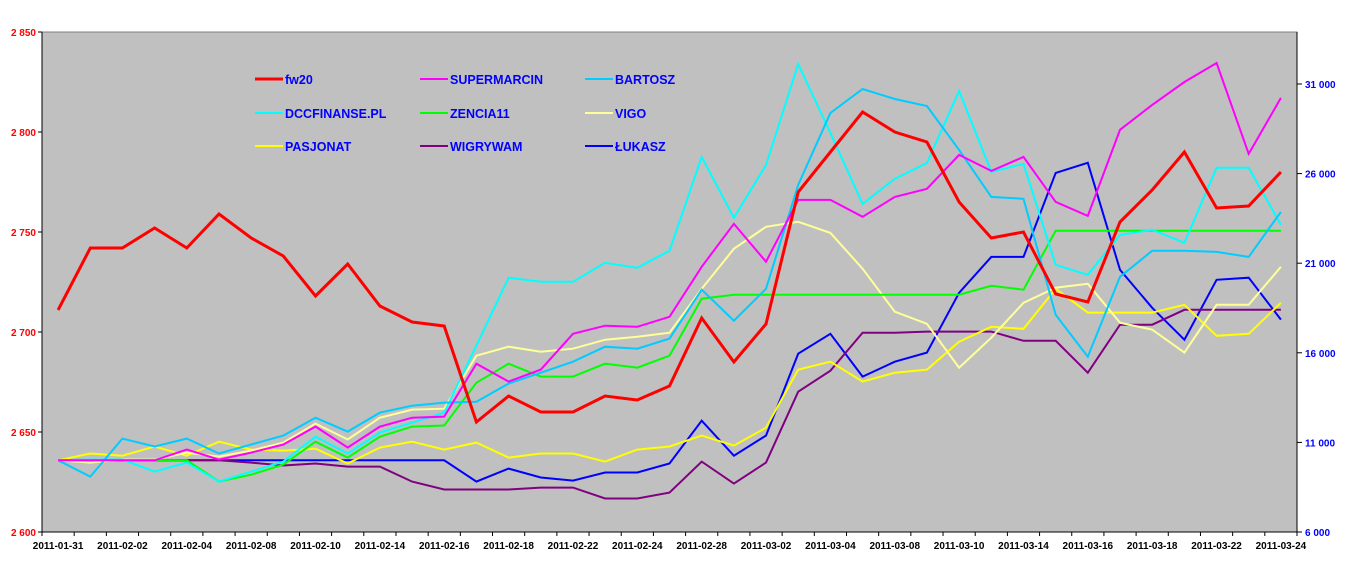  Describe the element at coordinates (645, 80) in the screenshot. I see `legend-label: BARTOSZ` at that location.